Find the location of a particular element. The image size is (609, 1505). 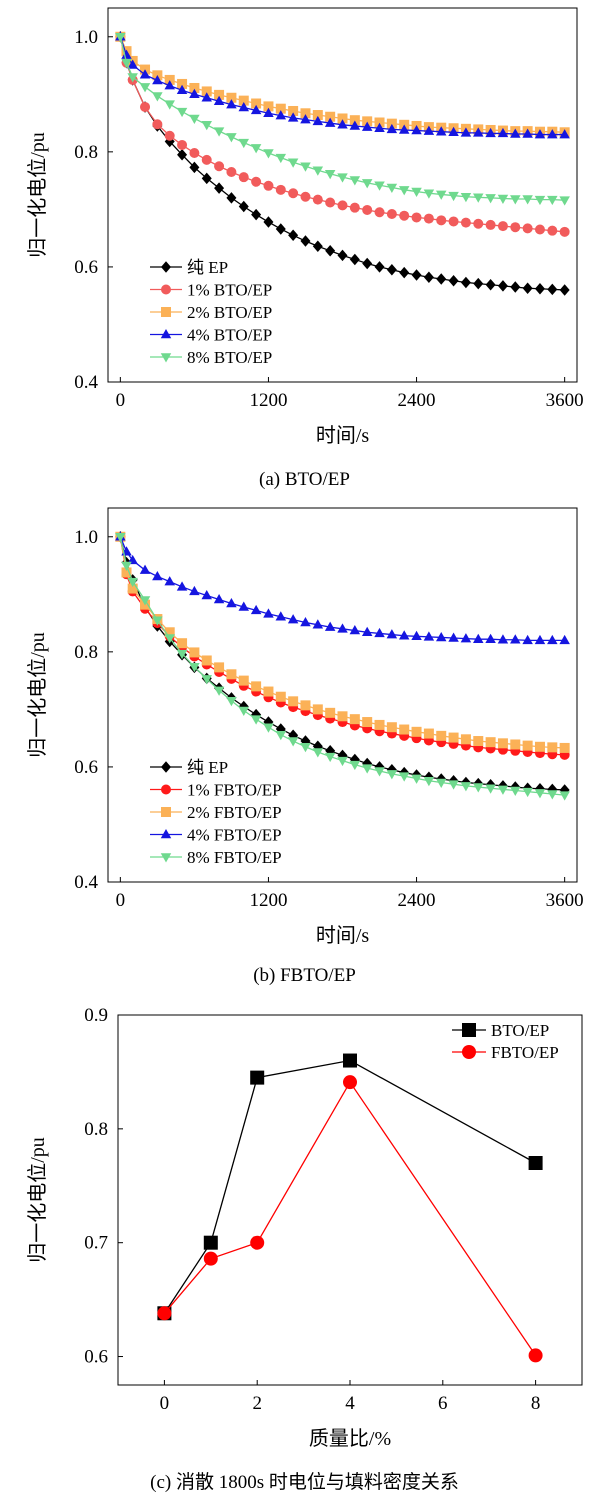

legend-label: 8% FBTO/EP is located at coordinates (234, 857).